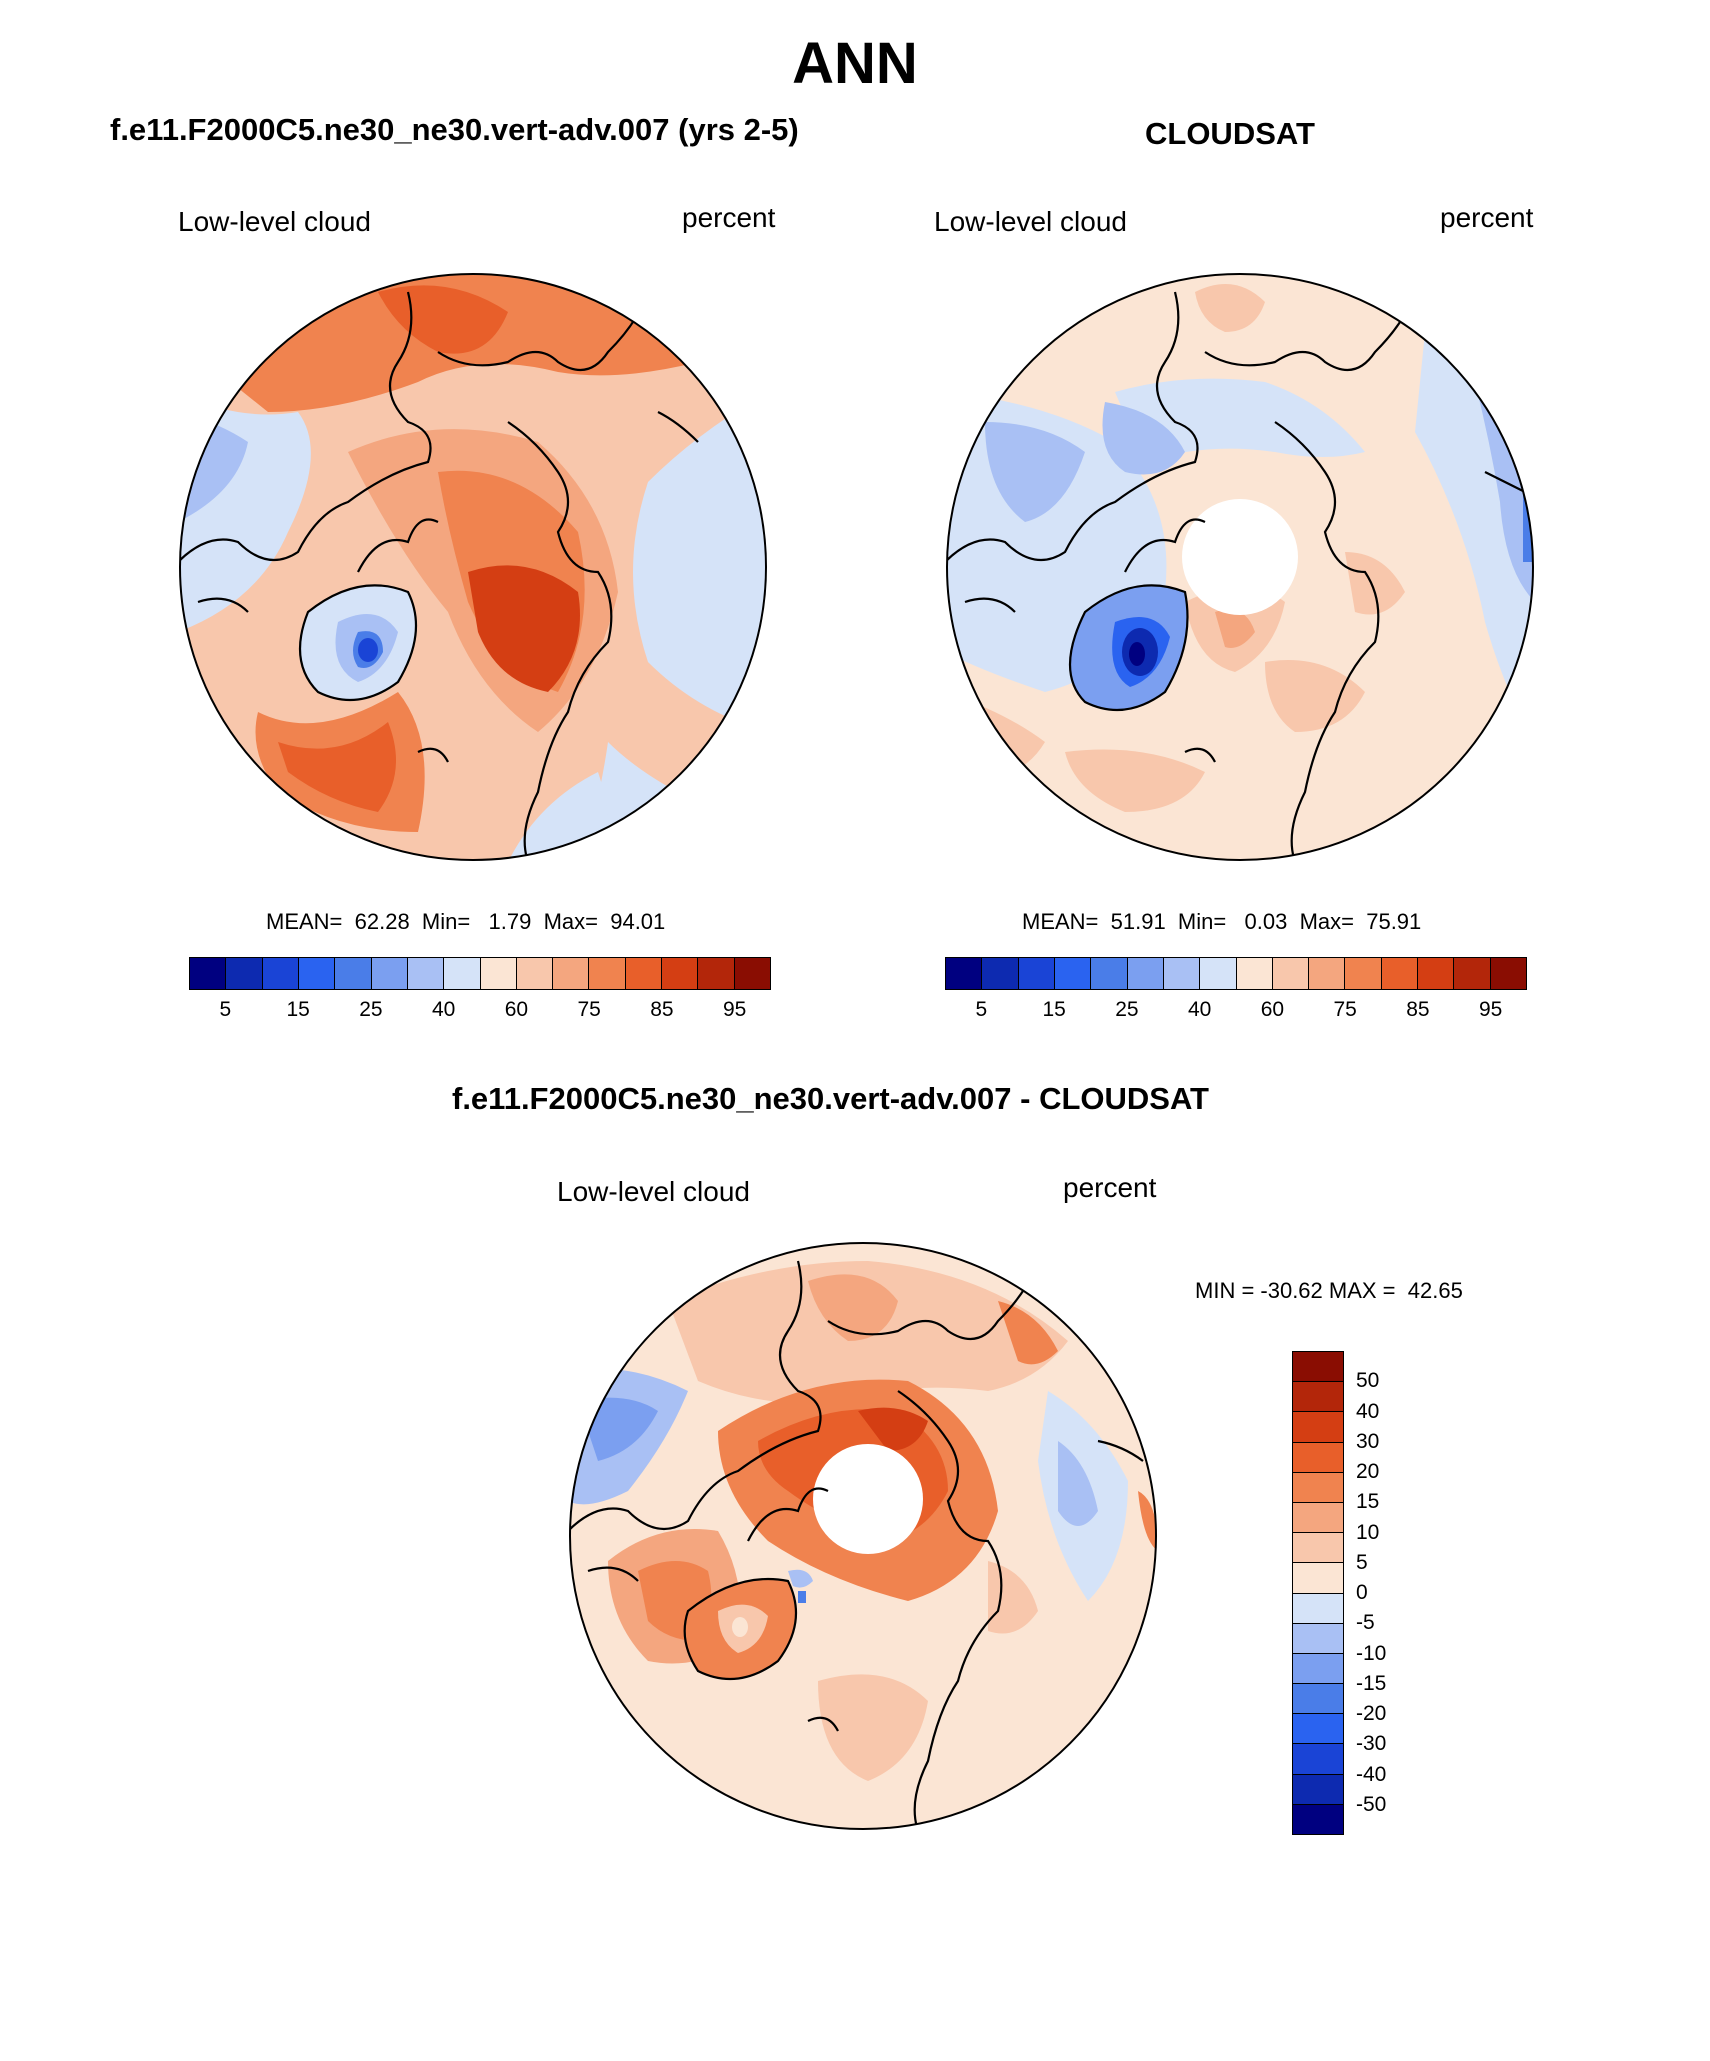 This screenshot has width=1710, height=2061. I want to click on diff-colorbar-label: 40, so click(1368, 1411).